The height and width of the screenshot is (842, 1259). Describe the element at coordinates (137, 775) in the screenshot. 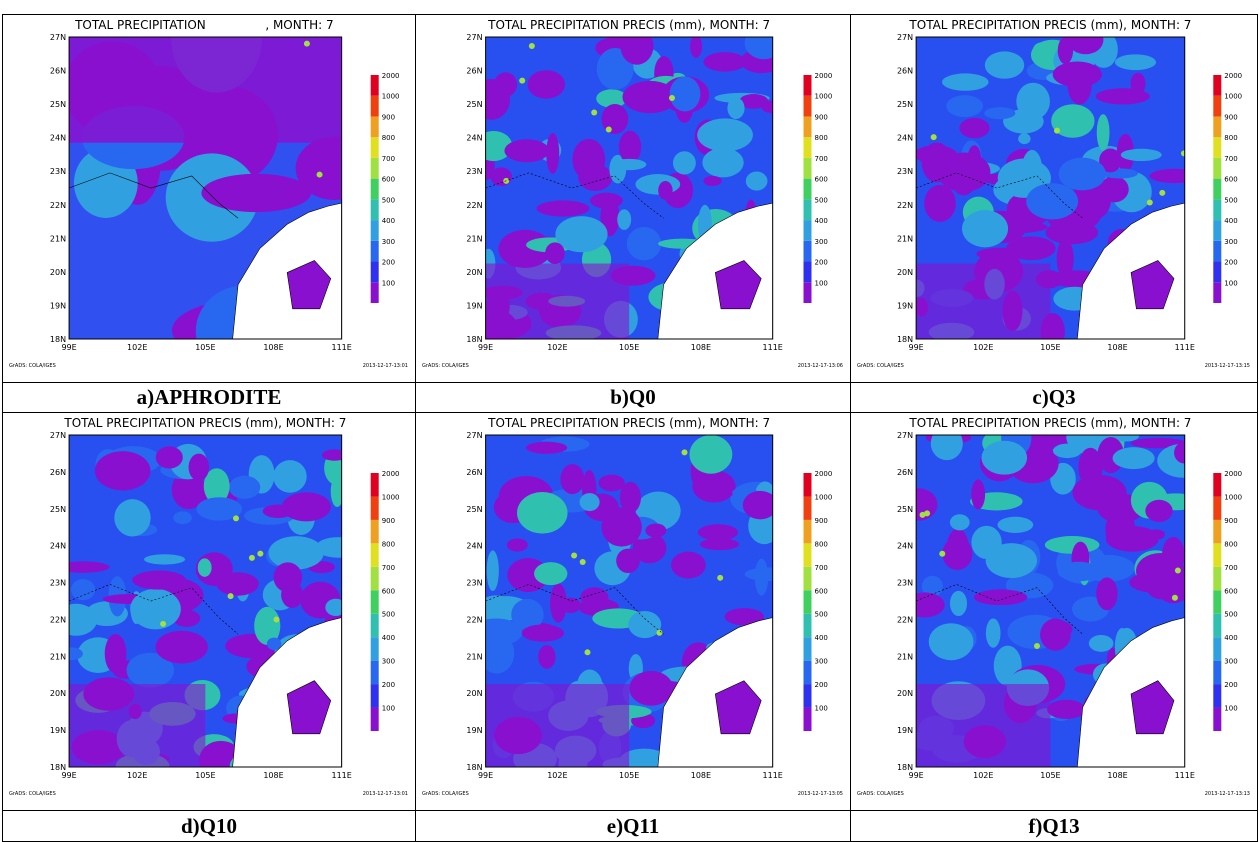

I see `lon-label: 102E` at that location.